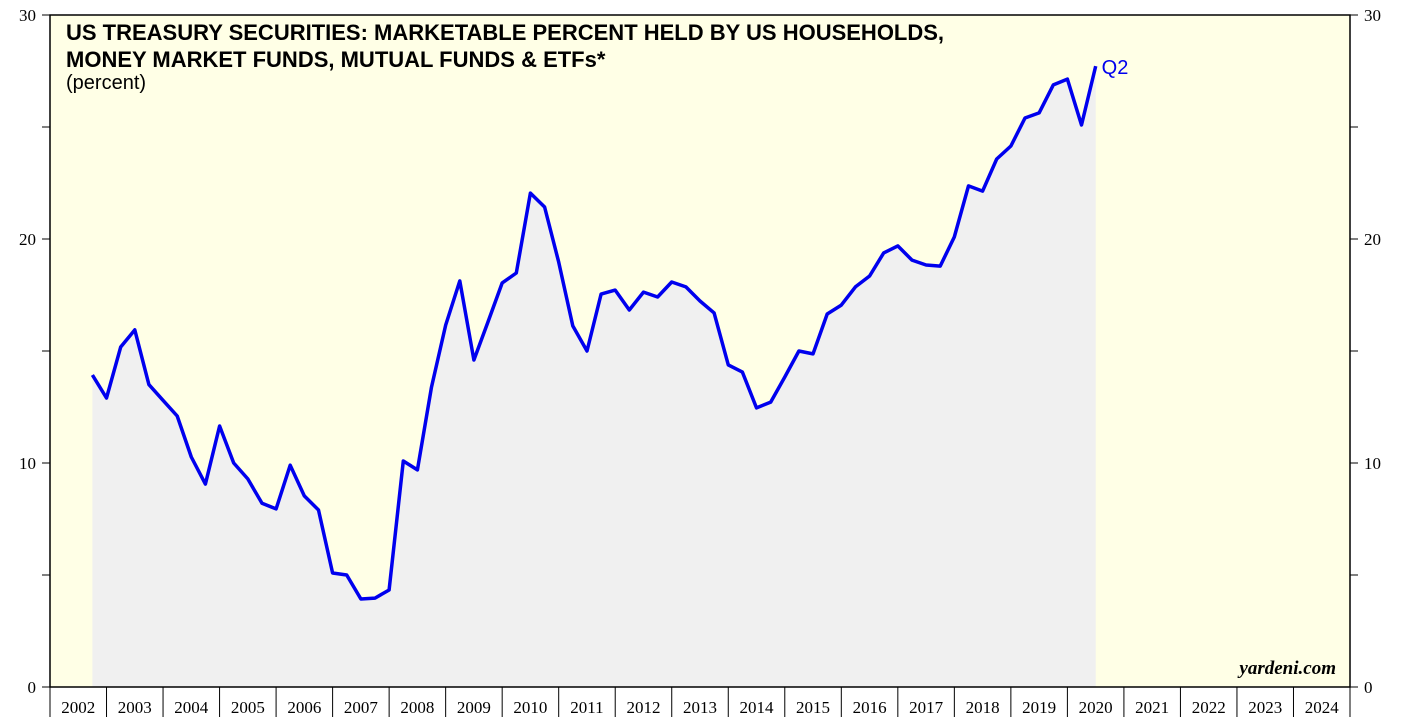 This screenshot has width=1407, height=717. I want to click on x-tick-label: 2013, so click(700, 707).